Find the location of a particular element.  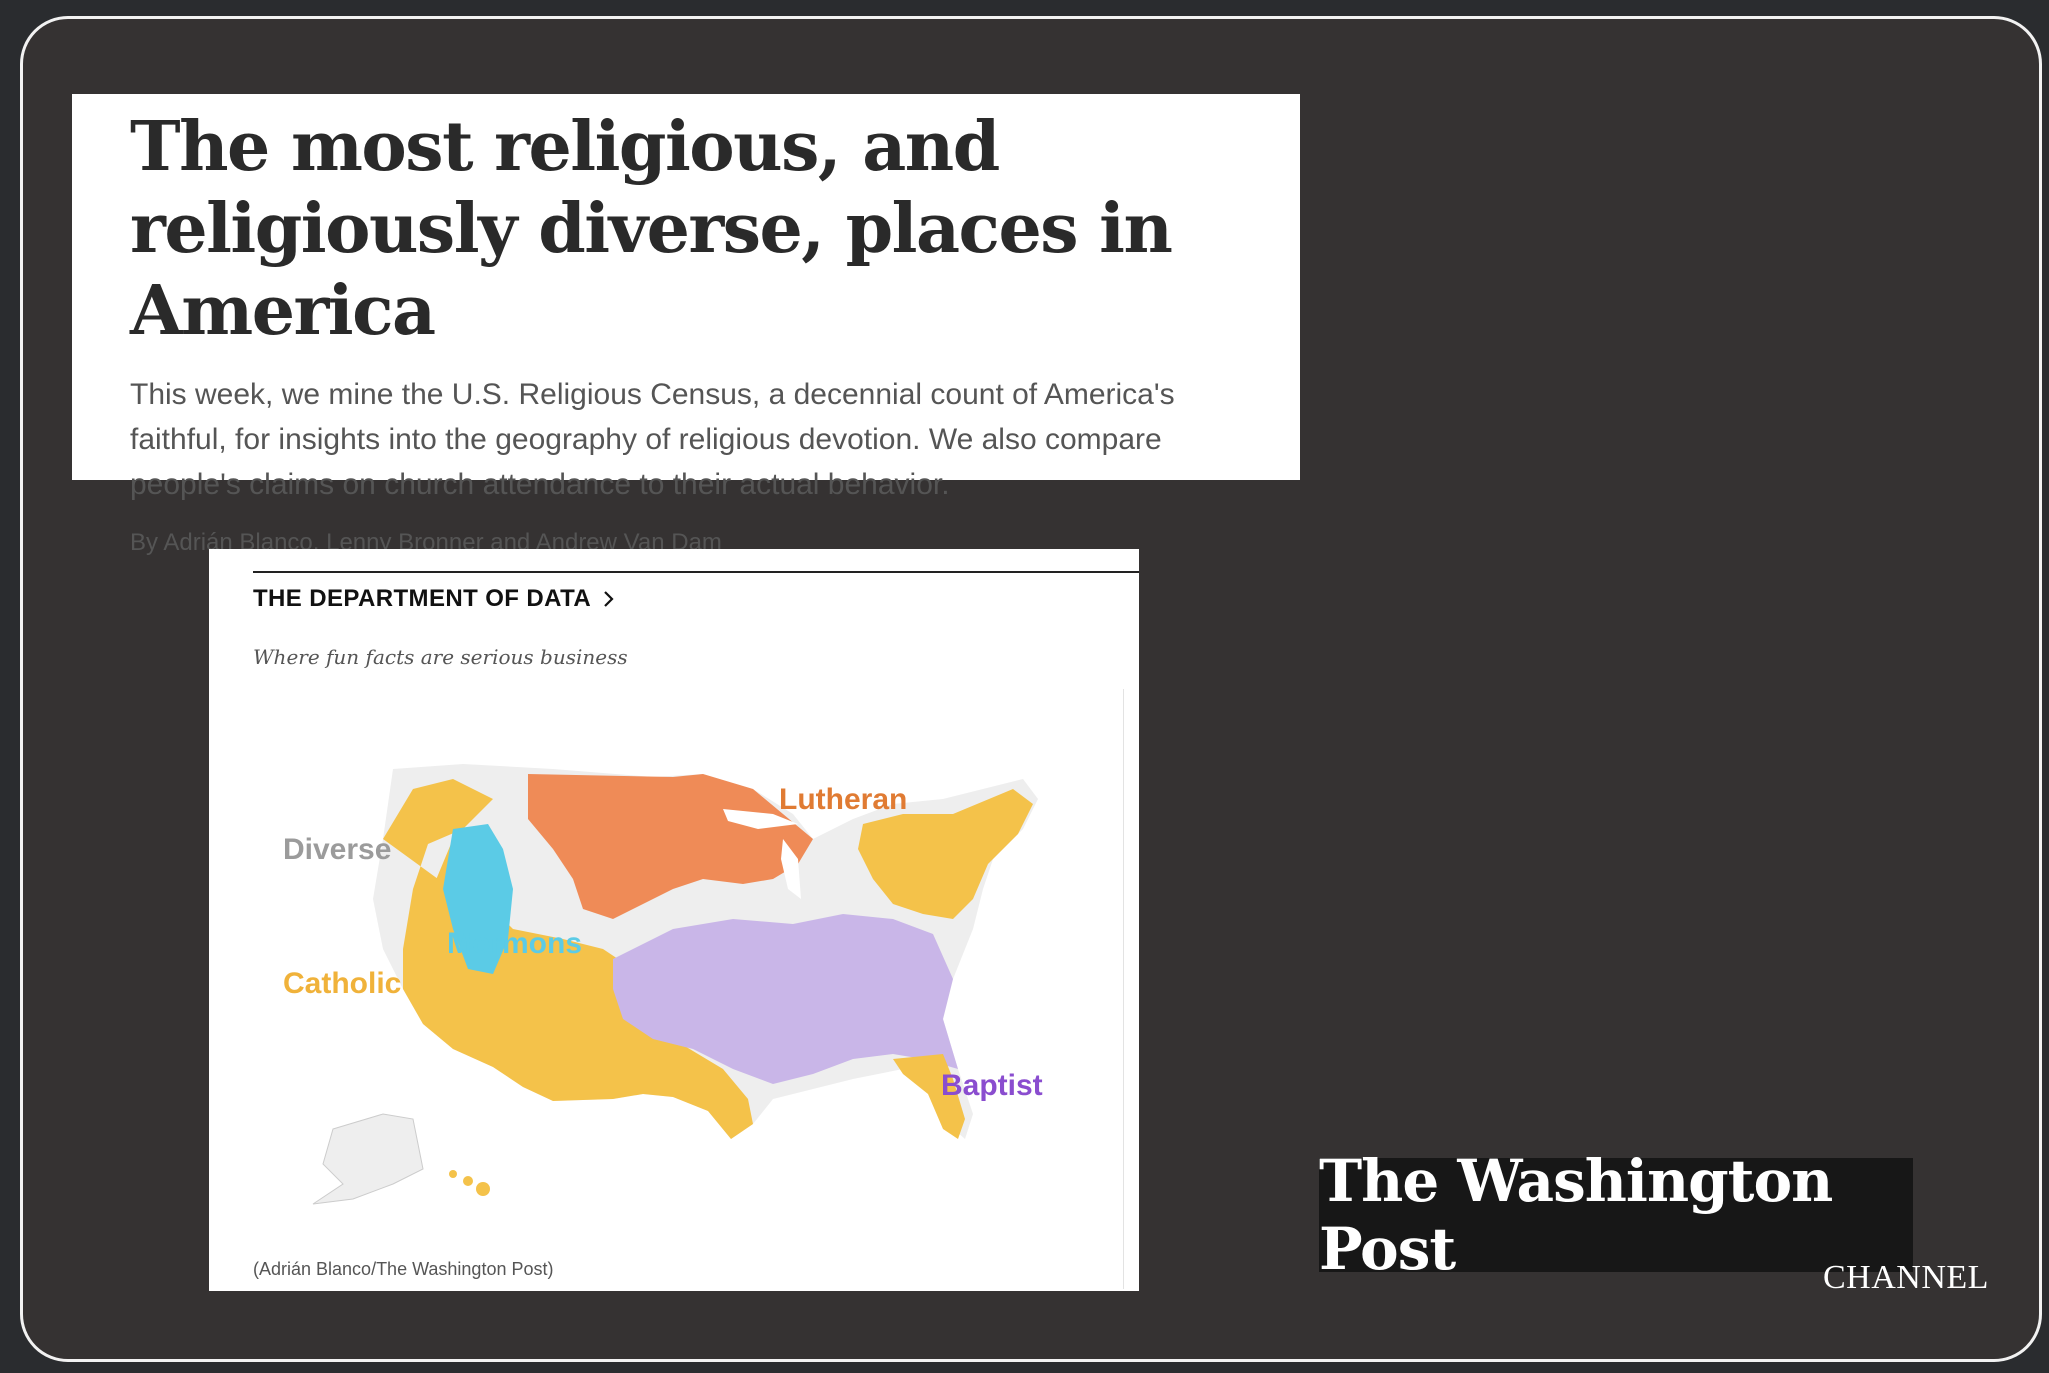

label-lutheran: Lutheran is located at coordinates (843, 799).